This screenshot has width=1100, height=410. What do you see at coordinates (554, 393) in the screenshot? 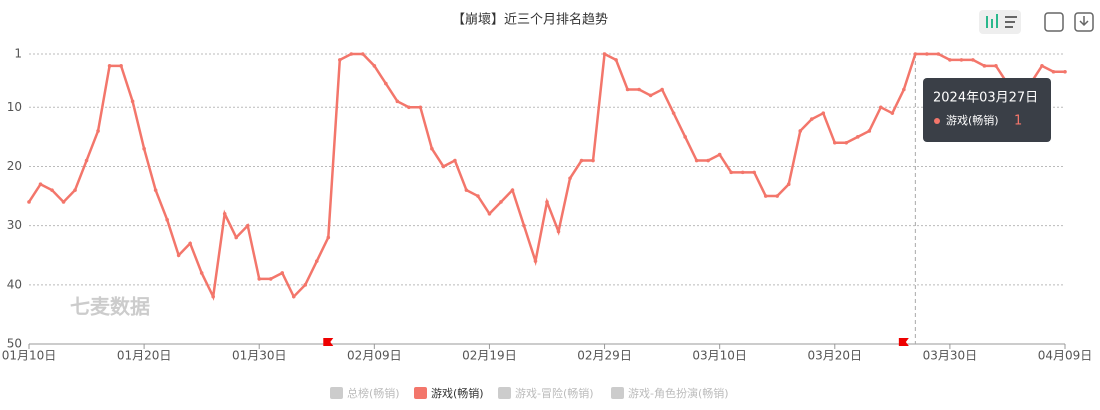
I see `legend-label: 游戏-冒险(畅销)` at bounding box center [554, 393].